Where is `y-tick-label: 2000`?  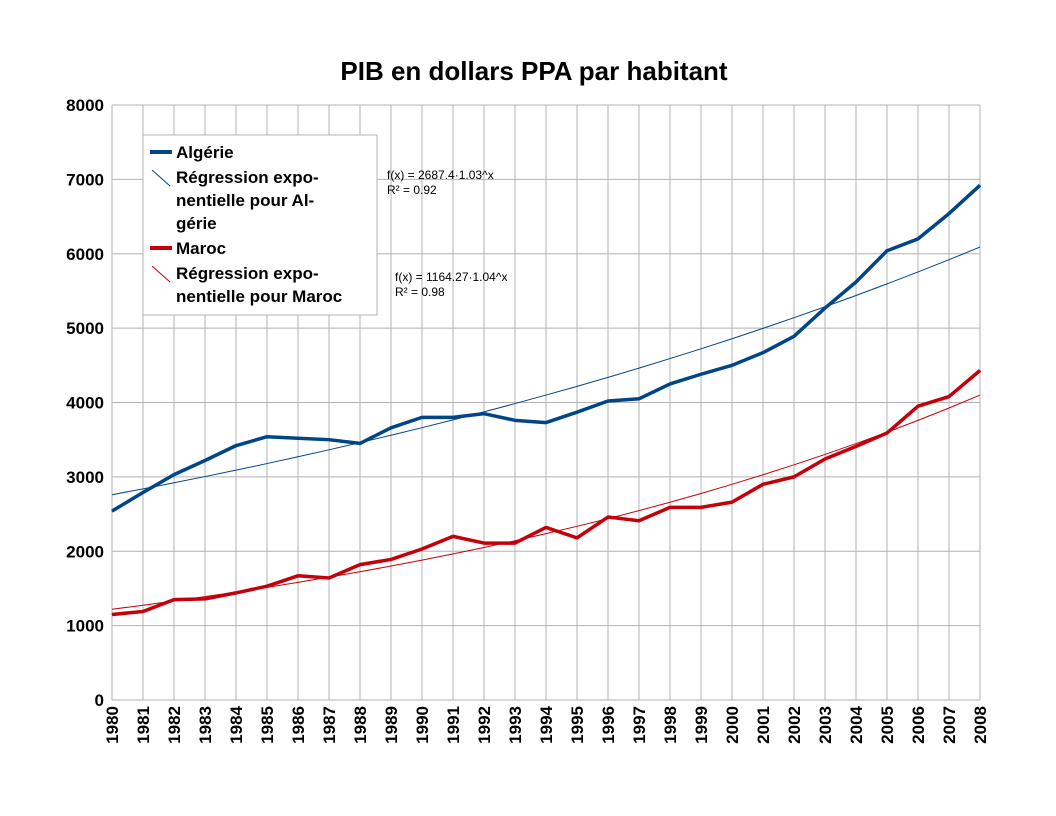
y-tick-label: 2000 is located at coordinates (85, 551).